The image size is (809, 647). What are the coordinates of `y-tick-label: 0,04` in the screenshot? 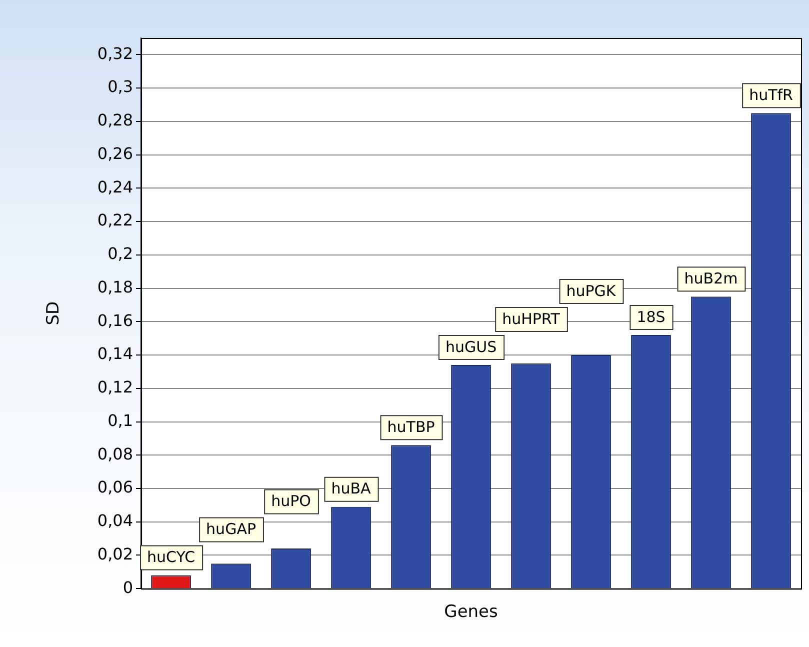 It's located at (115, 520).